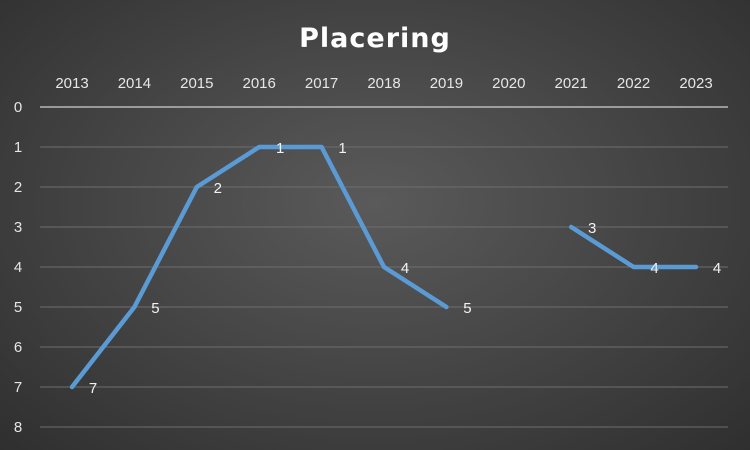 Image resolution: width=750 pixels, height=450 pixels. I want to click on x-tick-label-2019: 2019, so click(446, 83).